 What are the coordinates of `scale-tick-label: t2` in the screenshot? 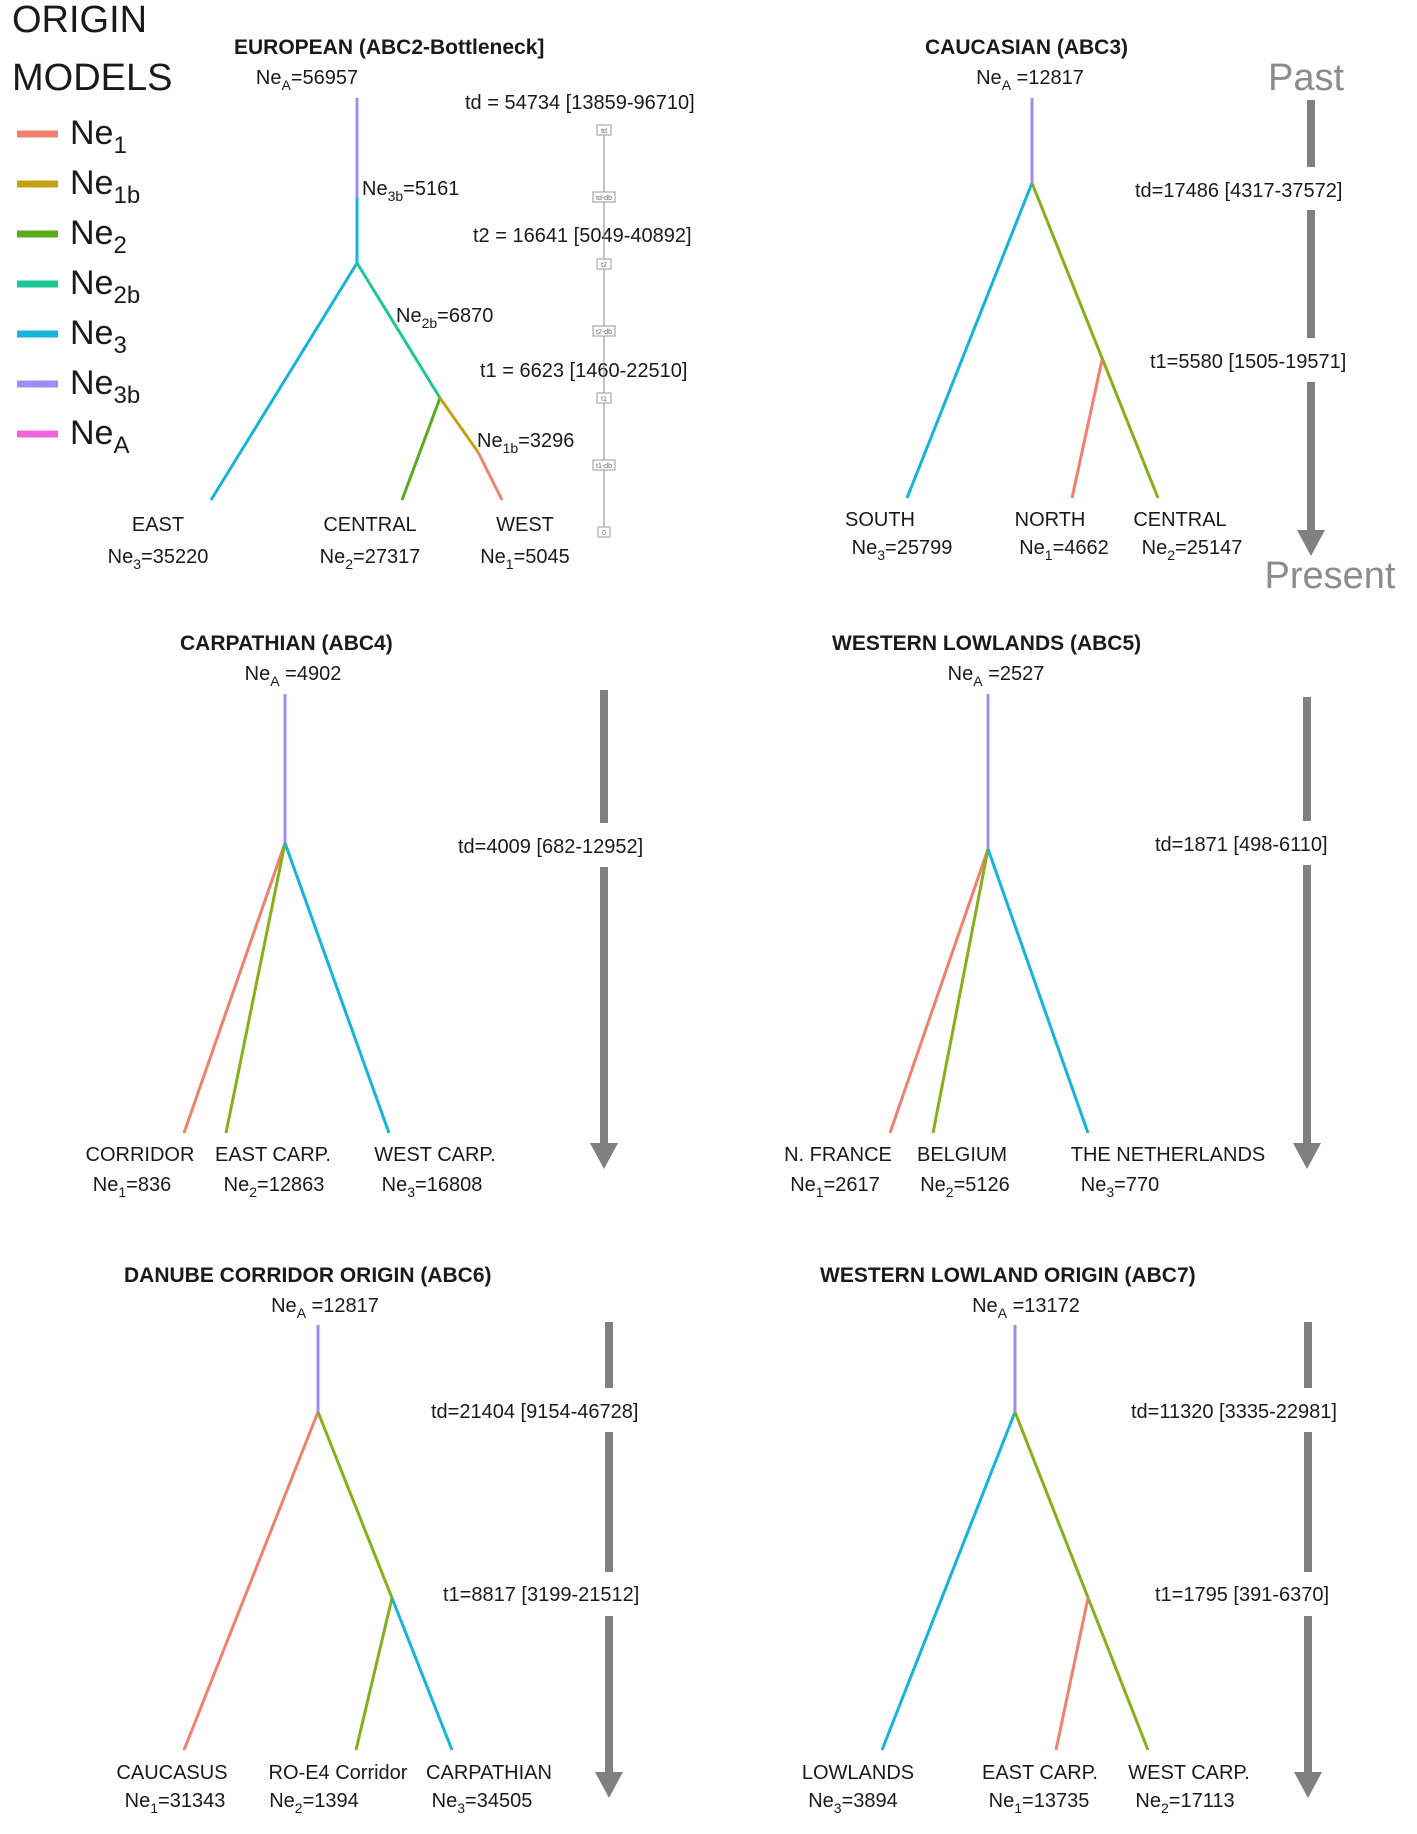 It's located at (604, 265).